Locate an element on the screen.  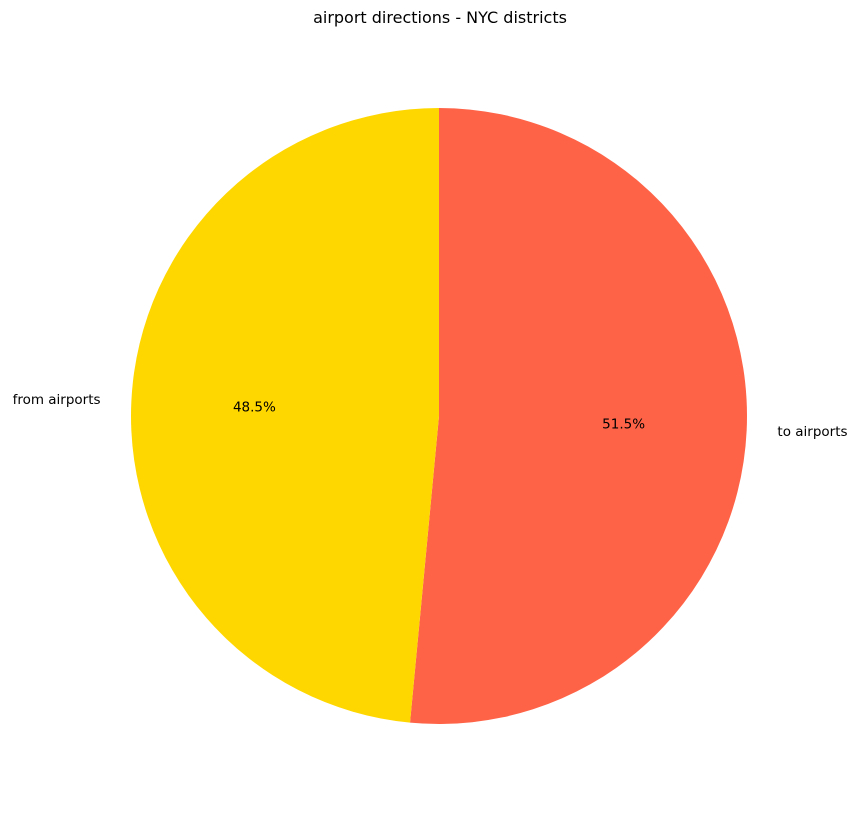
slice-percent-from-airports: 48.5% is located at coordinates (254, 407).